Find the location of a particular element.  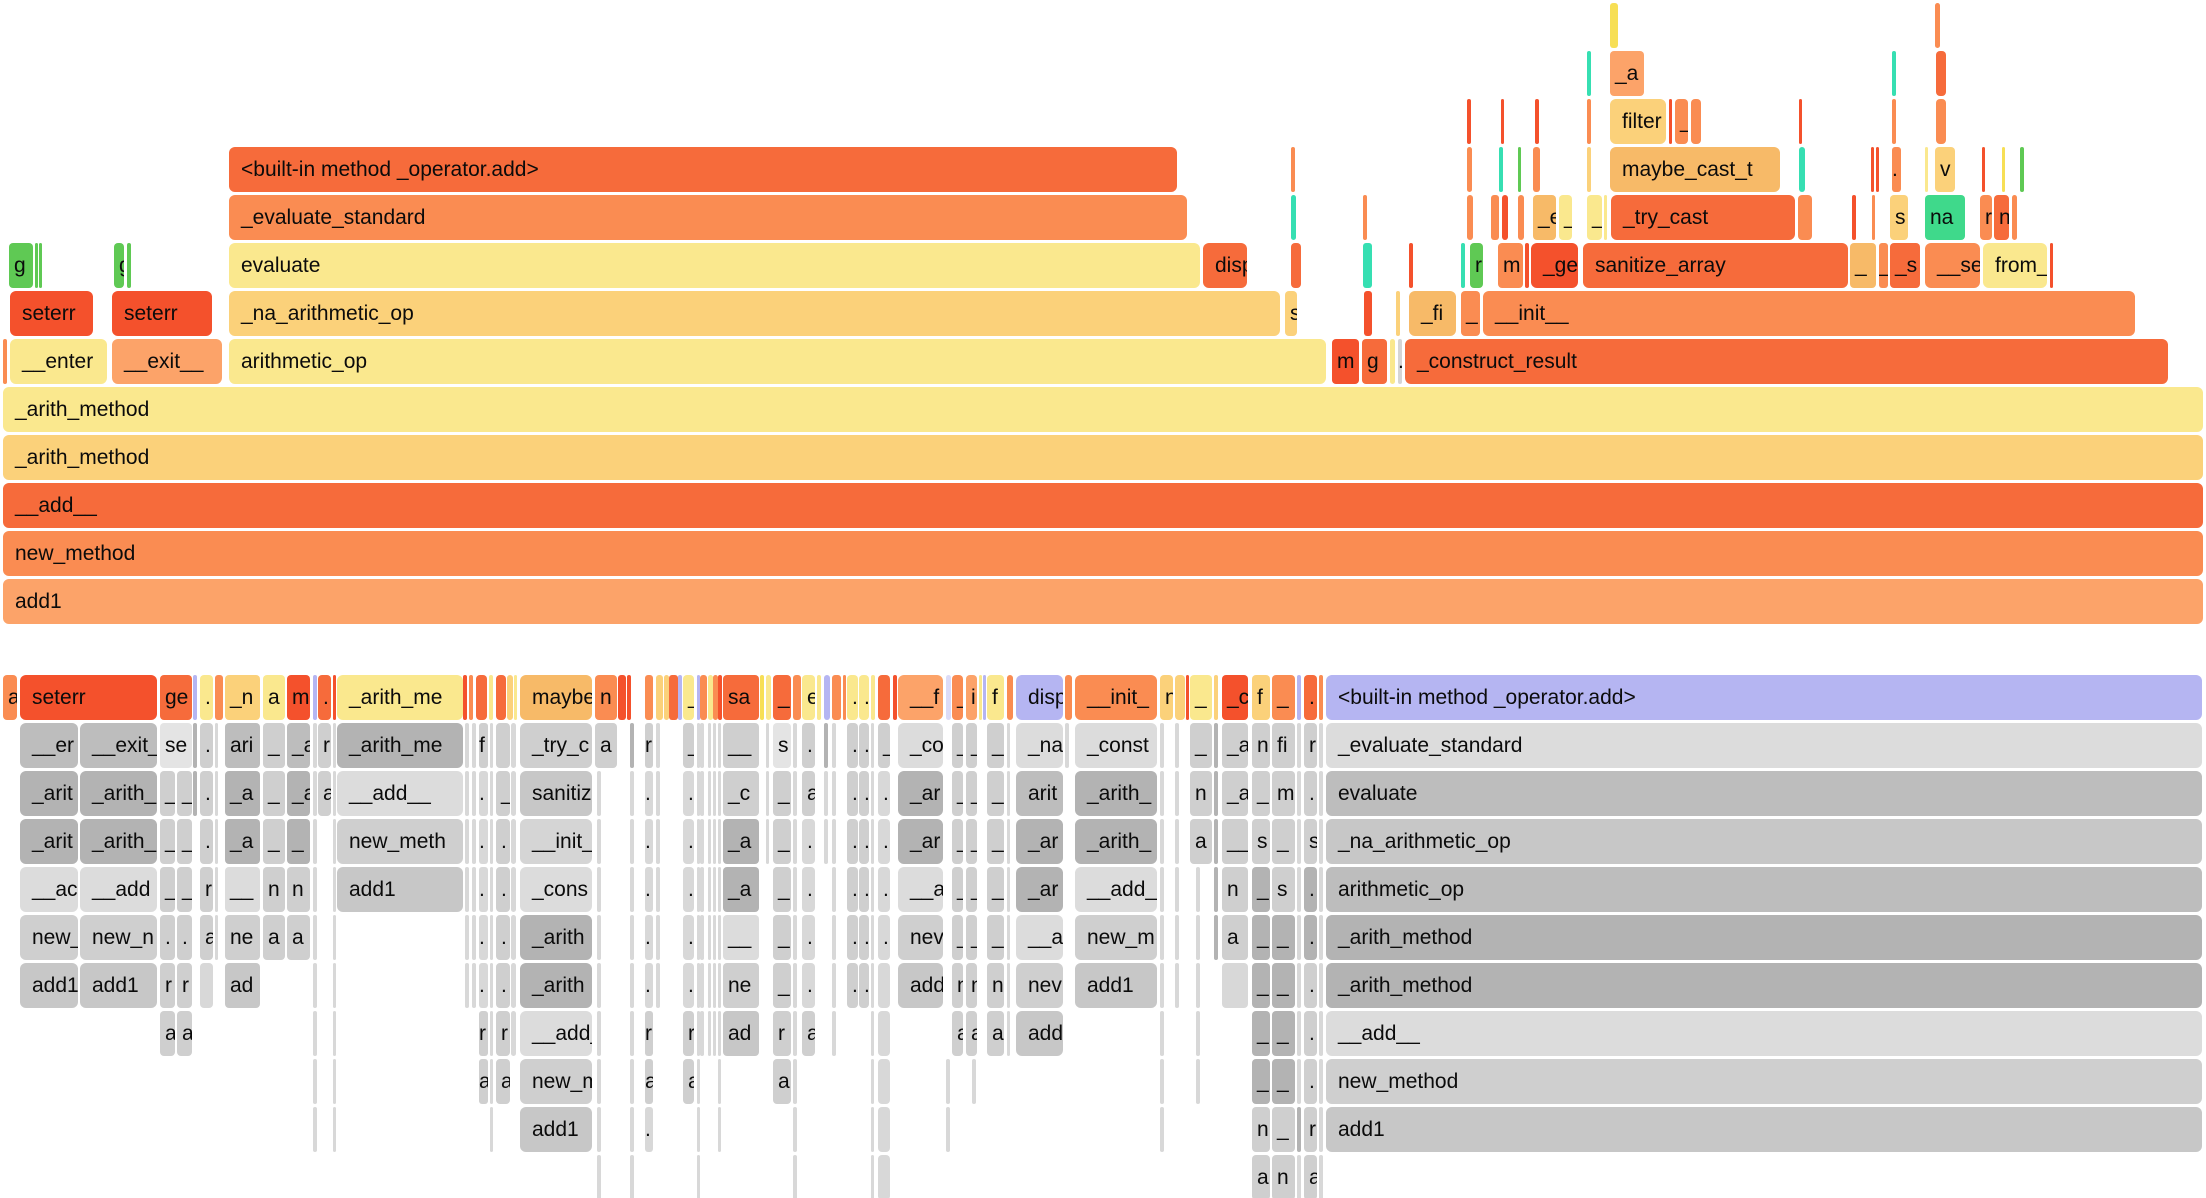

frame-bar: _c is located at coordinates (741, 793).